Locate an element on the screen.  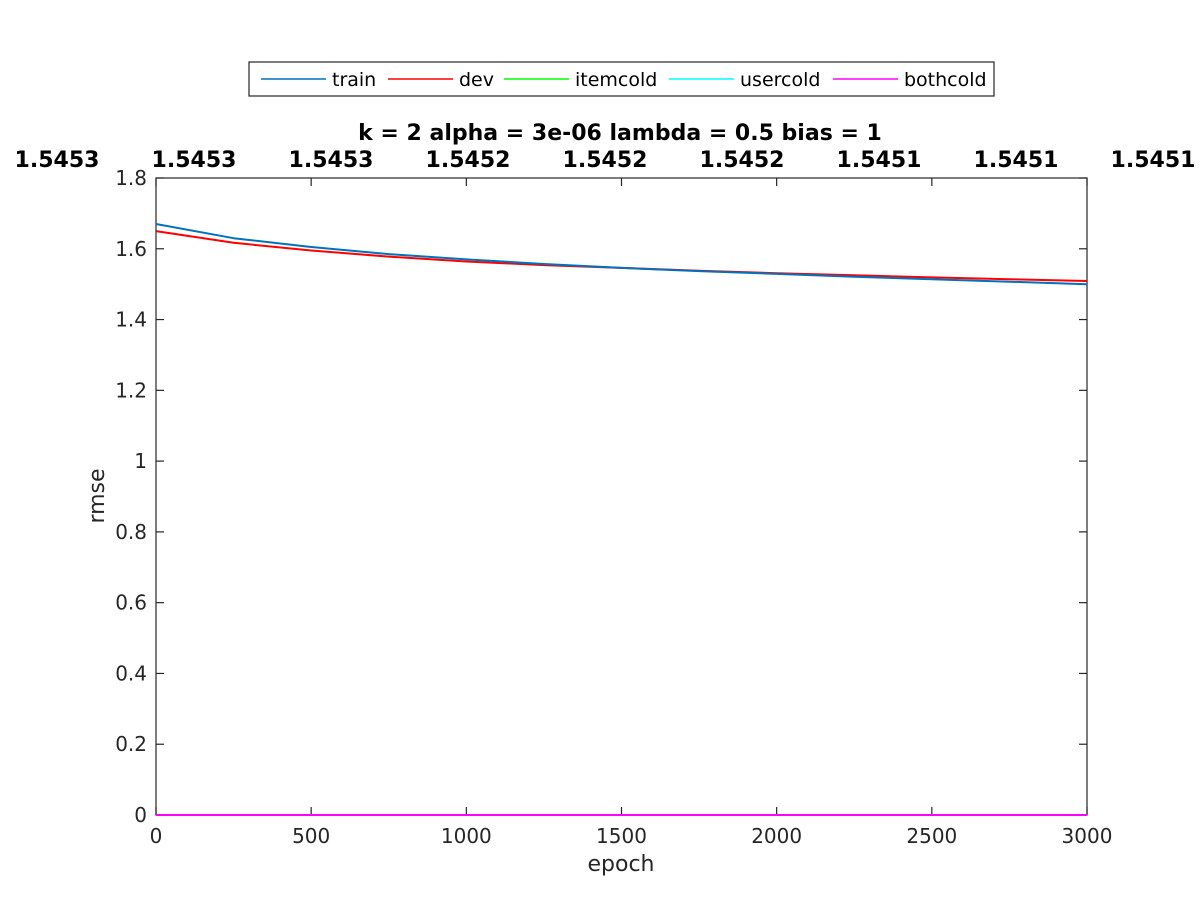
x-tick-label: 500 is located at coordinates (311, 836).